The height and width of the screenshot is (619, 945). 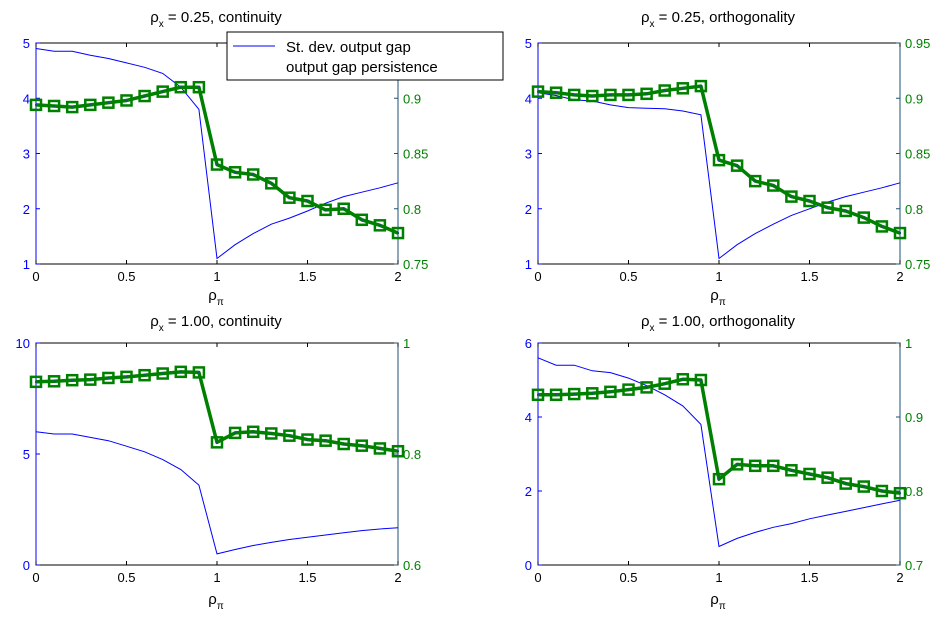 I want to click on y-right-tick-label: 1, so click(x=908, y=343).